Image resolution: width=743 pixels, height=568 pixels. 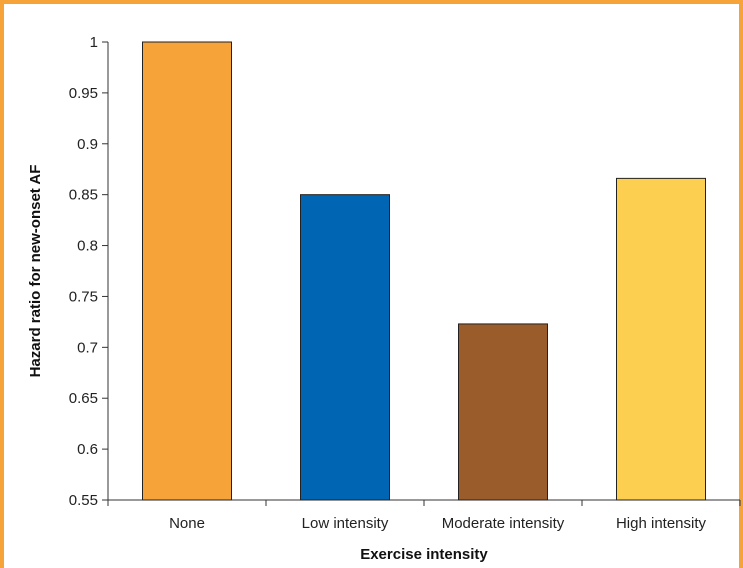 What do you see at coordinates (83, 398) in the screenshot?
I see `y-tick-label: 0.65` at bounding box center [83, 398].